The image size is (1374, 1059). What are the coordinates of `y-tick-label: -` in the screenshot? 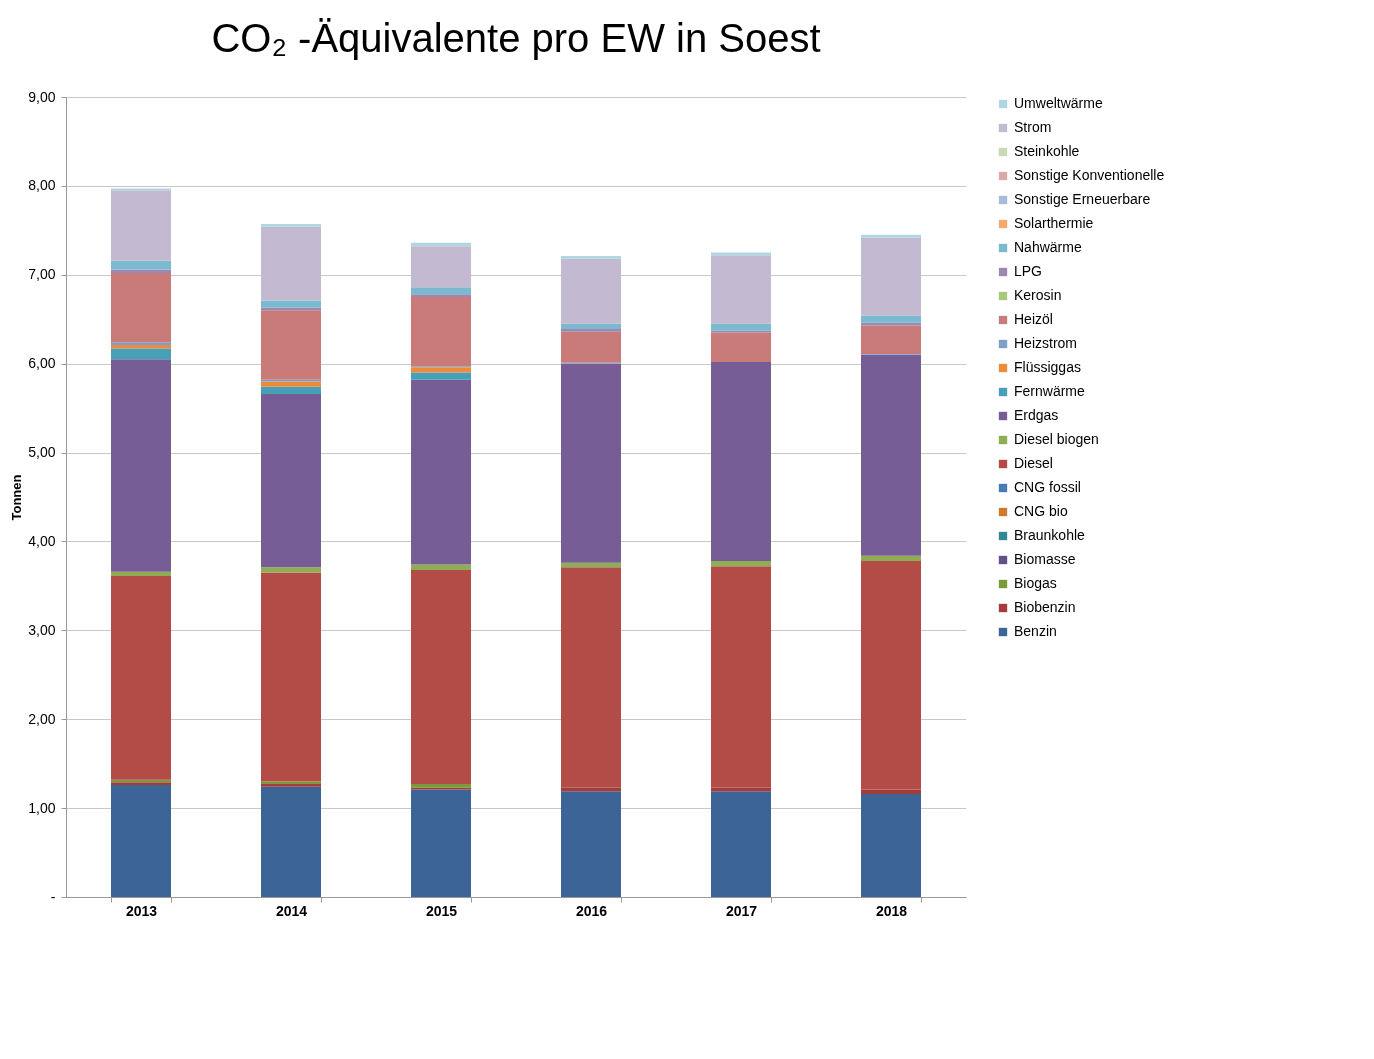 It's located at (53, 896).